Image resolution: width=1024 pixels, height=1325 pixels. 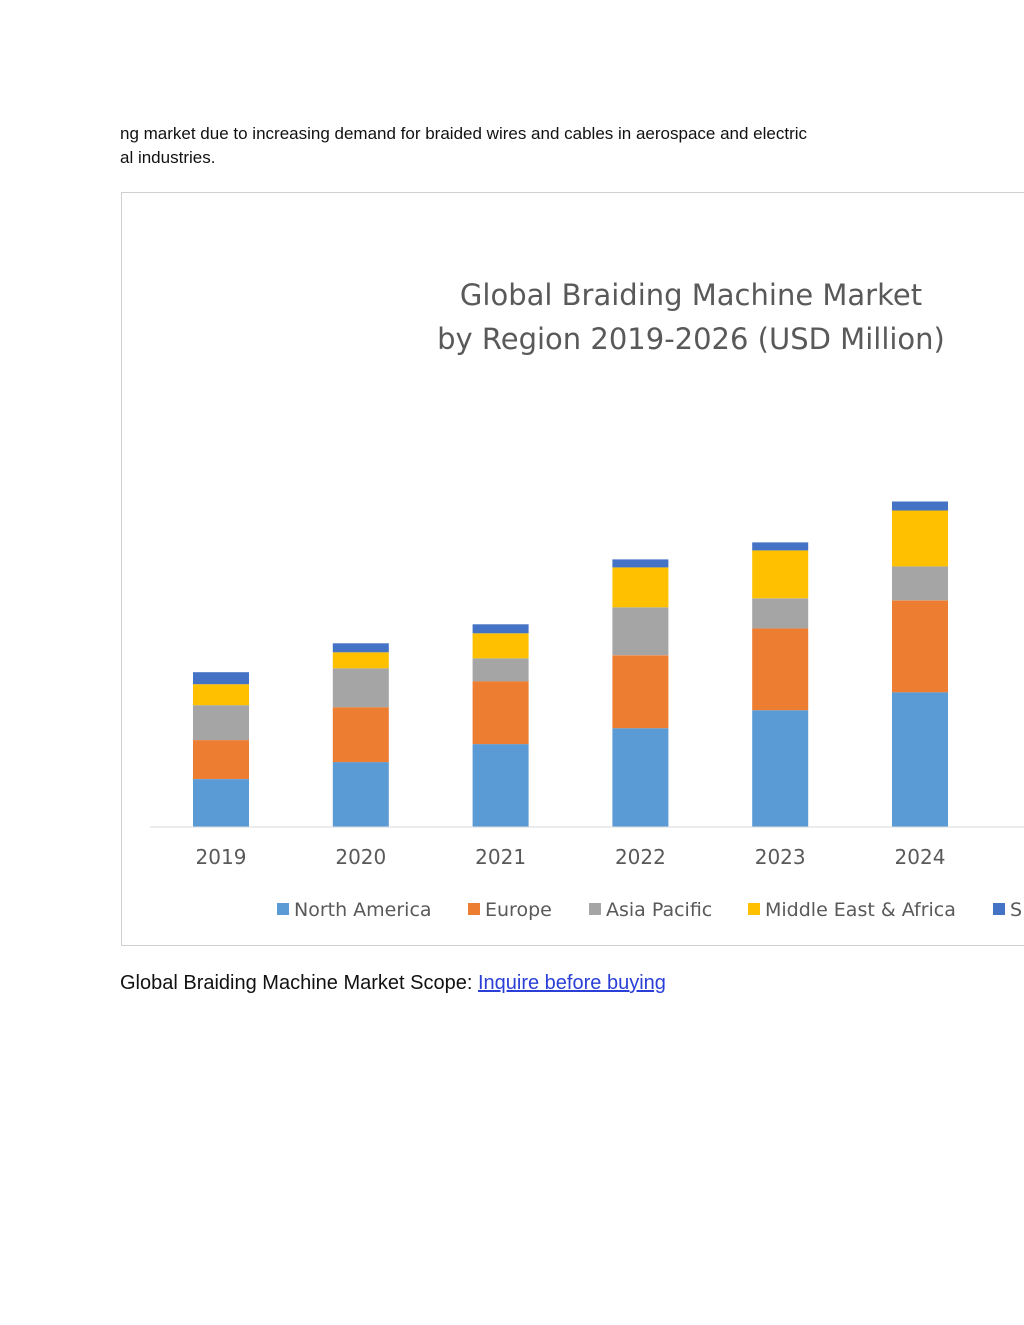 What do you see at coordinates (500, 670) in the screenshot?
I see `bar-2021-asia-pacific` at bounding box center [500, 670].